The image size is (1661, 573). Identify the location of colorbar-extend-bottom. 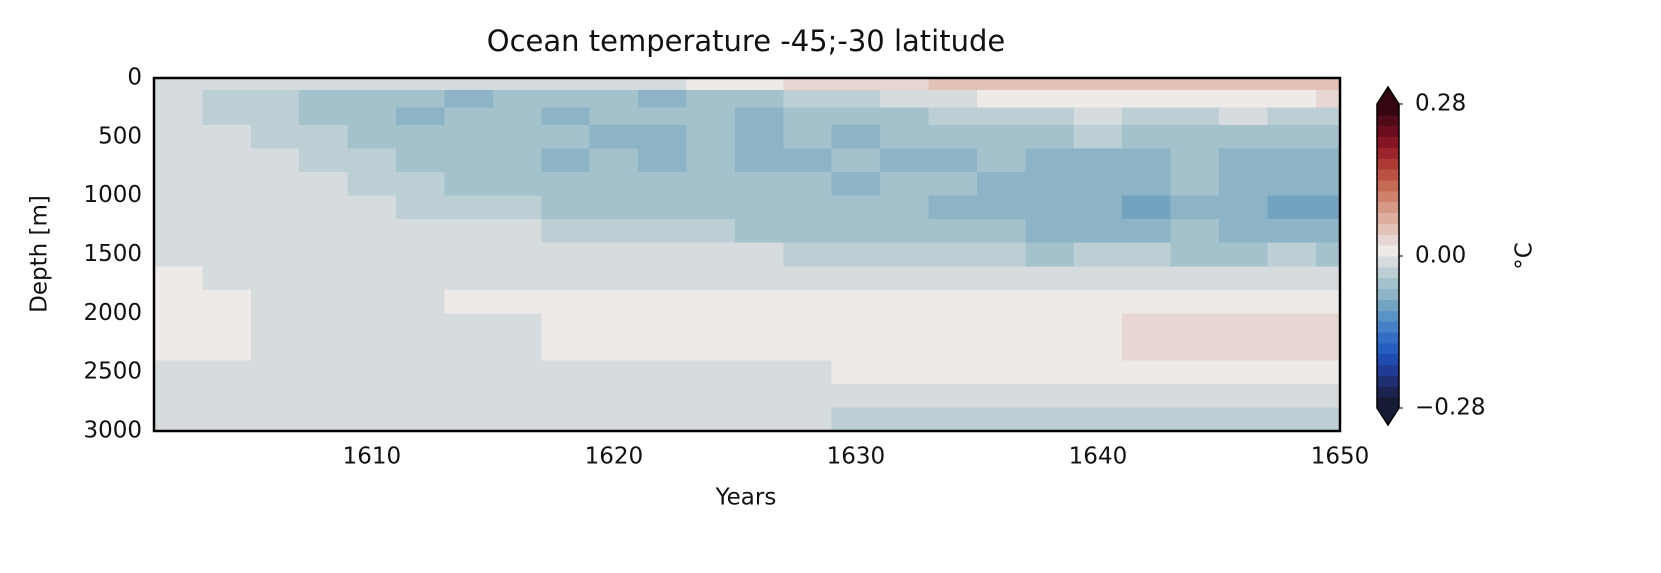
(1388, 416).